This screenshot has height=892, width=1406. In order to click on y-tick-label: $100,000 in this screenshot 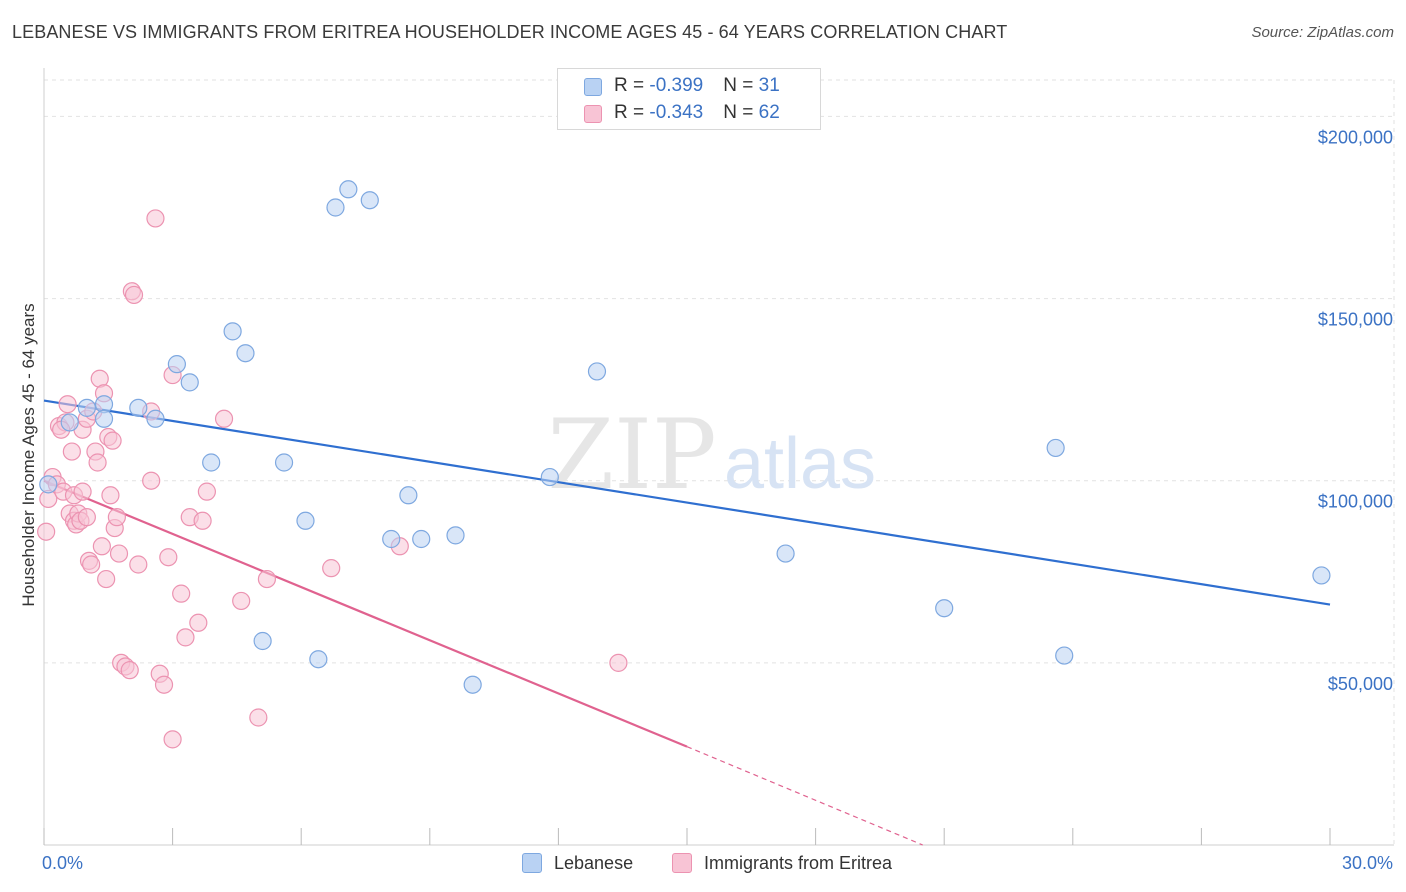, I will do `click(1355, 502)`.